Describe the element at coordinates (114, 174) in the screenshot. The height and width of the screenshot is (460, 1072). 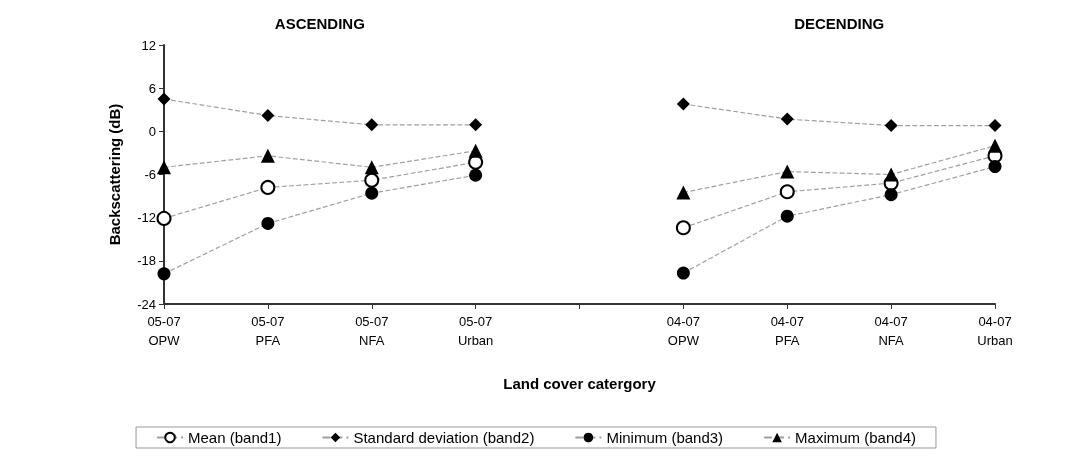
I see `y-axis-title: Backscattering (dB)` at that location.